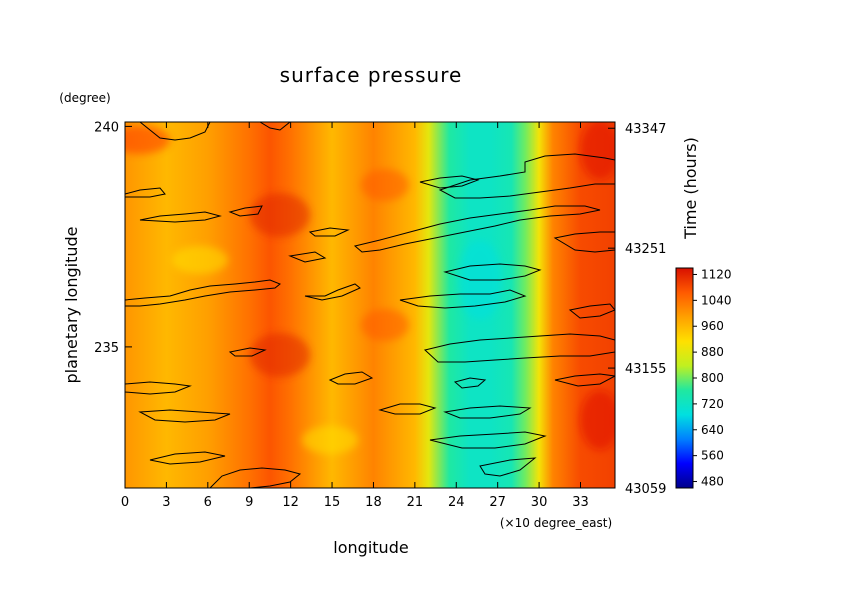 The height and width of the screenshot is (595, 842). I want to click on colorbar-tick-label: 1040, so click(716, 300).